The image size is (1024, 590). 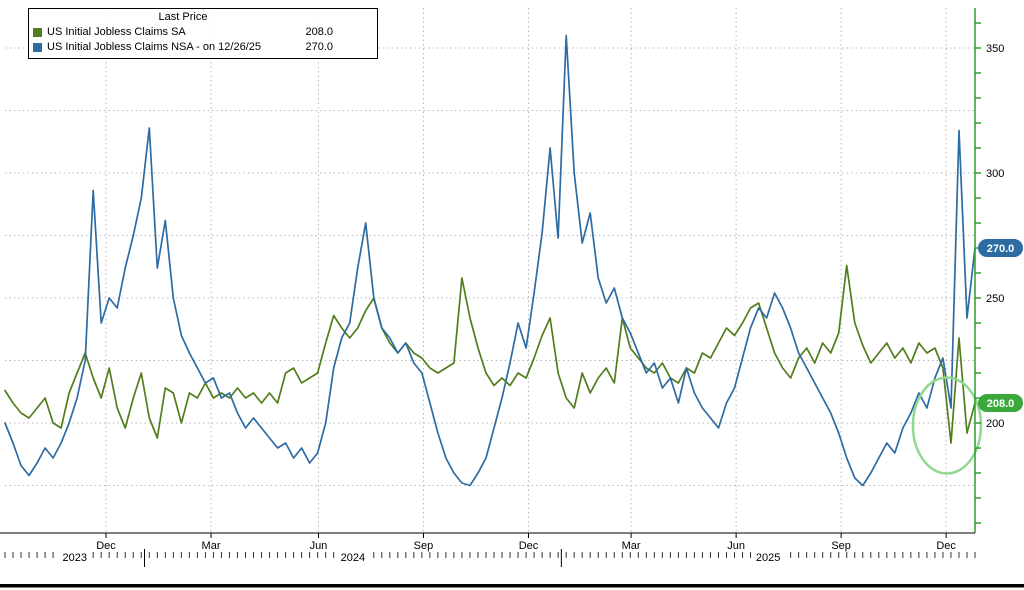 What do you see at coordinates (995, 424) in the screenshot?
I see `svg-text: 200` at bounding box center [995, 424].